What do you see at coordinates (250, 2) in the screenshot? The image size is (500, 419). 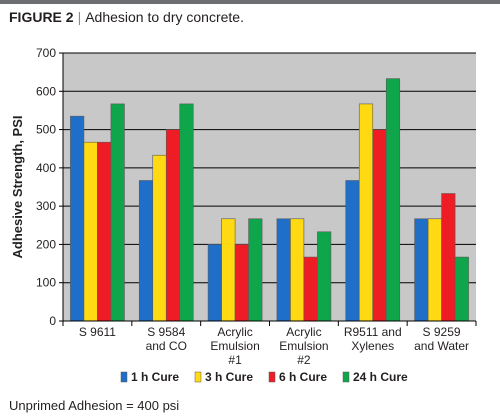 I see `top-rule` at bounding box center [250, 2].